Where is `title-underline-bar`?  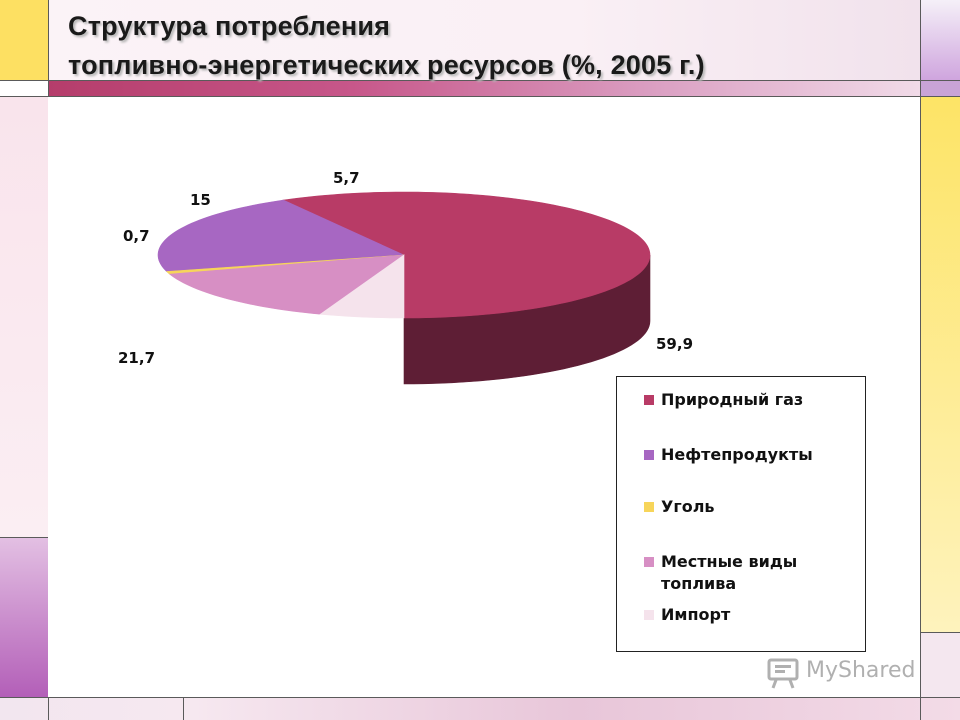 title-underline-bar is located at coordinates (484, 88).